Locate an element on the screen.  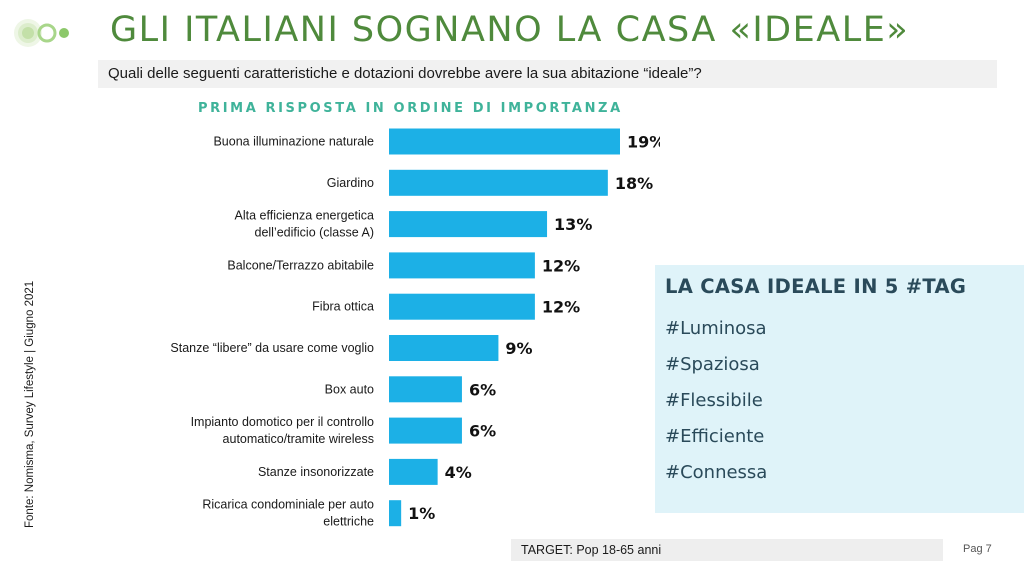
category-label: Balcone/Terrazzo abitabile is located at coordinates (300, 265).